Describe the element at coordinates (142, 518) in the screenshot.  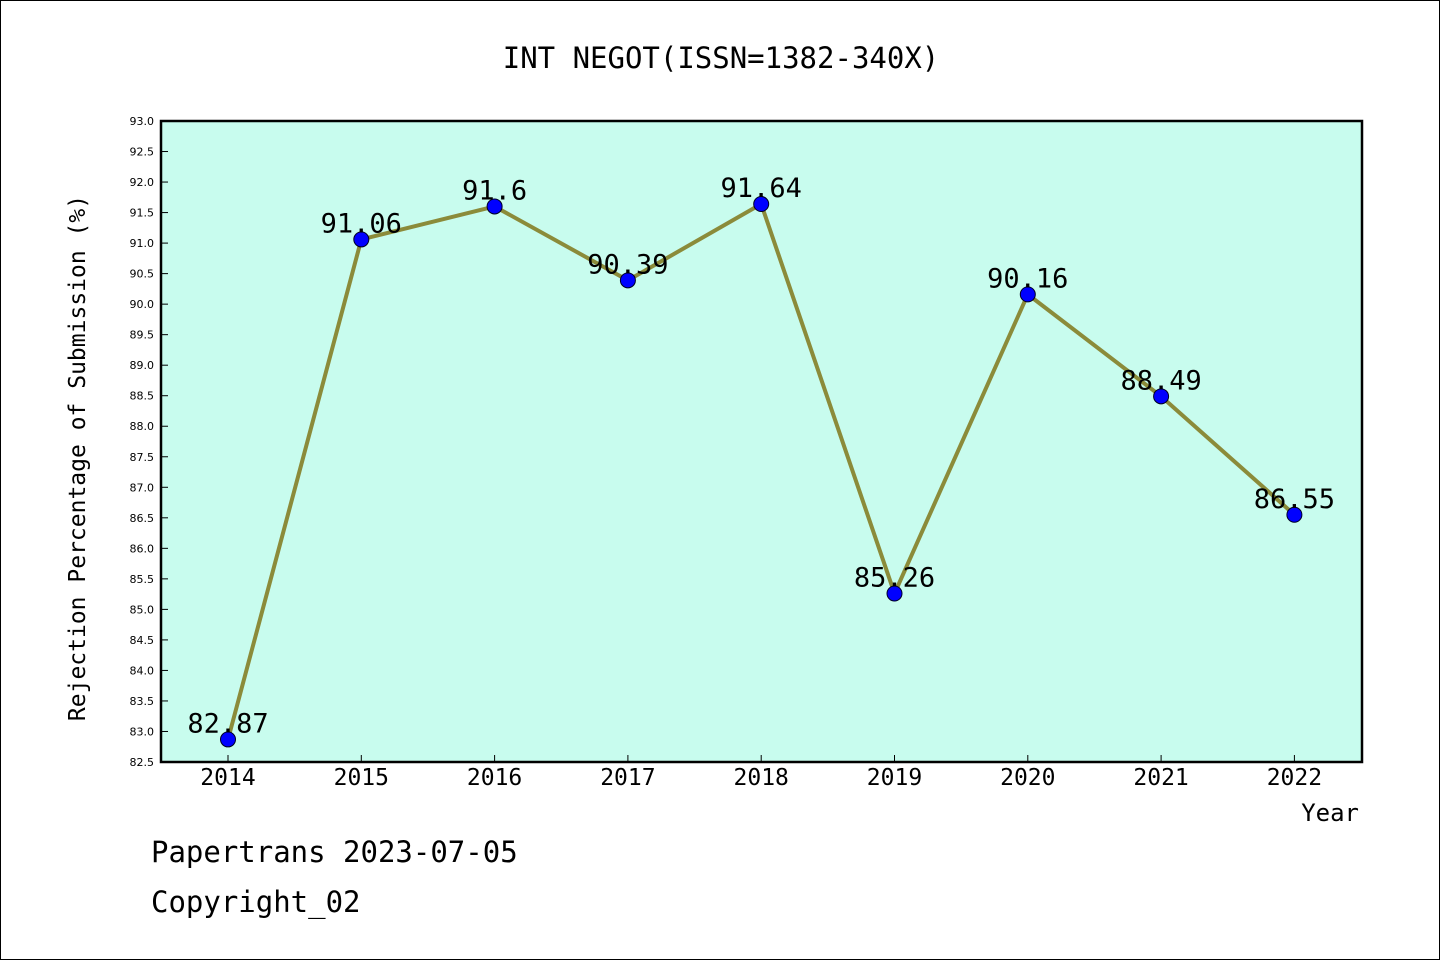
I see `y-tick-label: 86.5` at that location.